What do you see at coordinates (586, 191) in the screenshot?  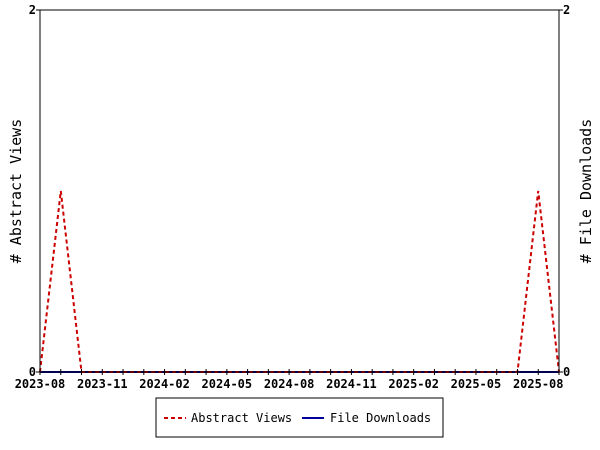 I see `y-axis-right-title: # File Downloads` at bounding box center [586, 191].